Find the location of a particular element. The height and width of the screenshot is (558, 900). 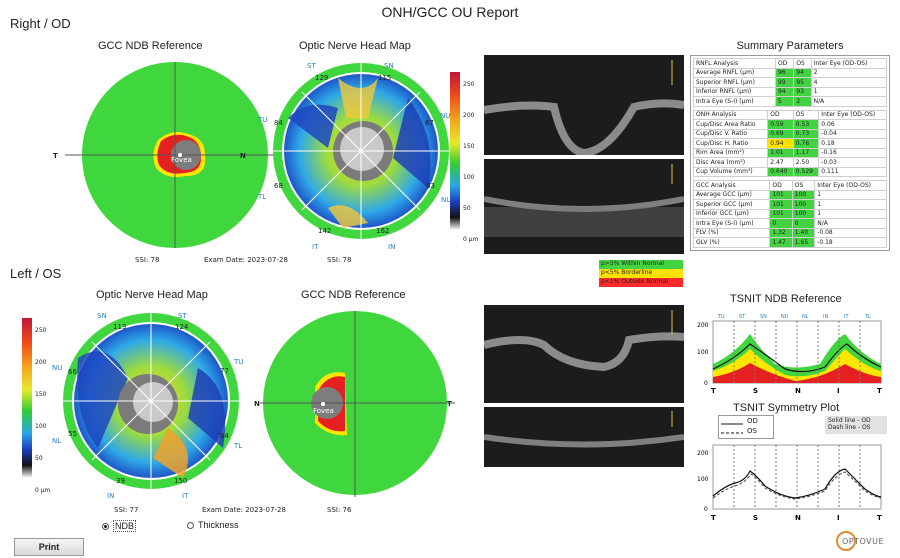

od-exam-date: Exam Date: 2023-07-28 is located at coordinates (246, 260).